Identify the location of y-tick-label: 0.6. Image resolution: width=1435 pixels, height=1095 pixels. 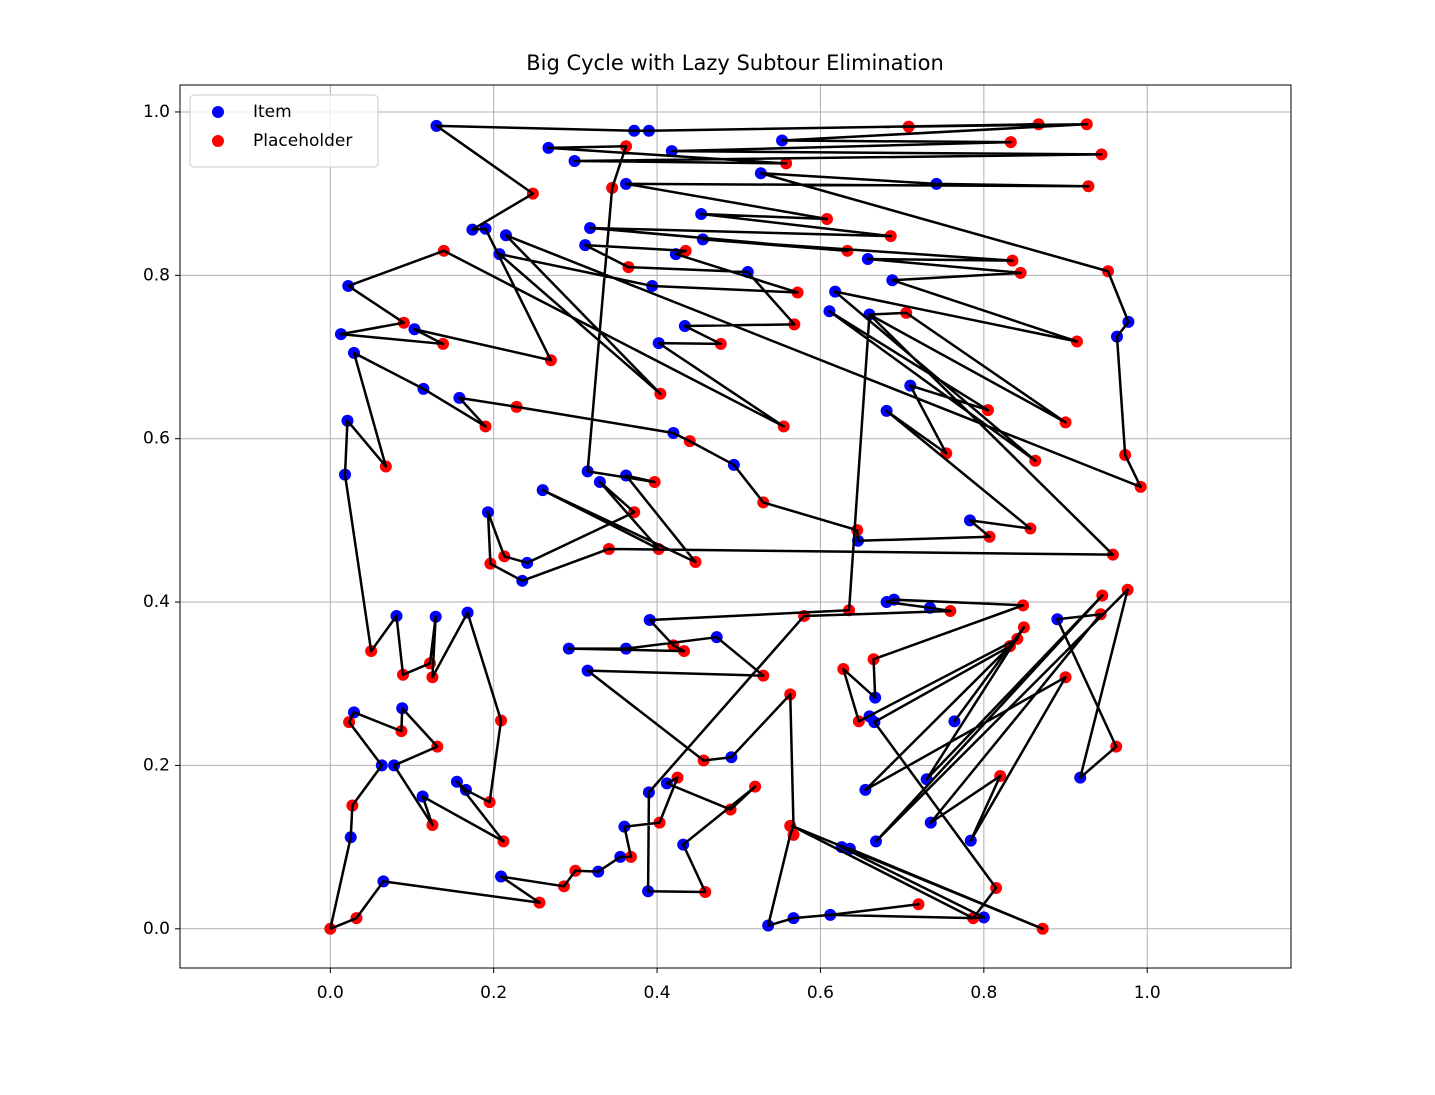
(156, 439).